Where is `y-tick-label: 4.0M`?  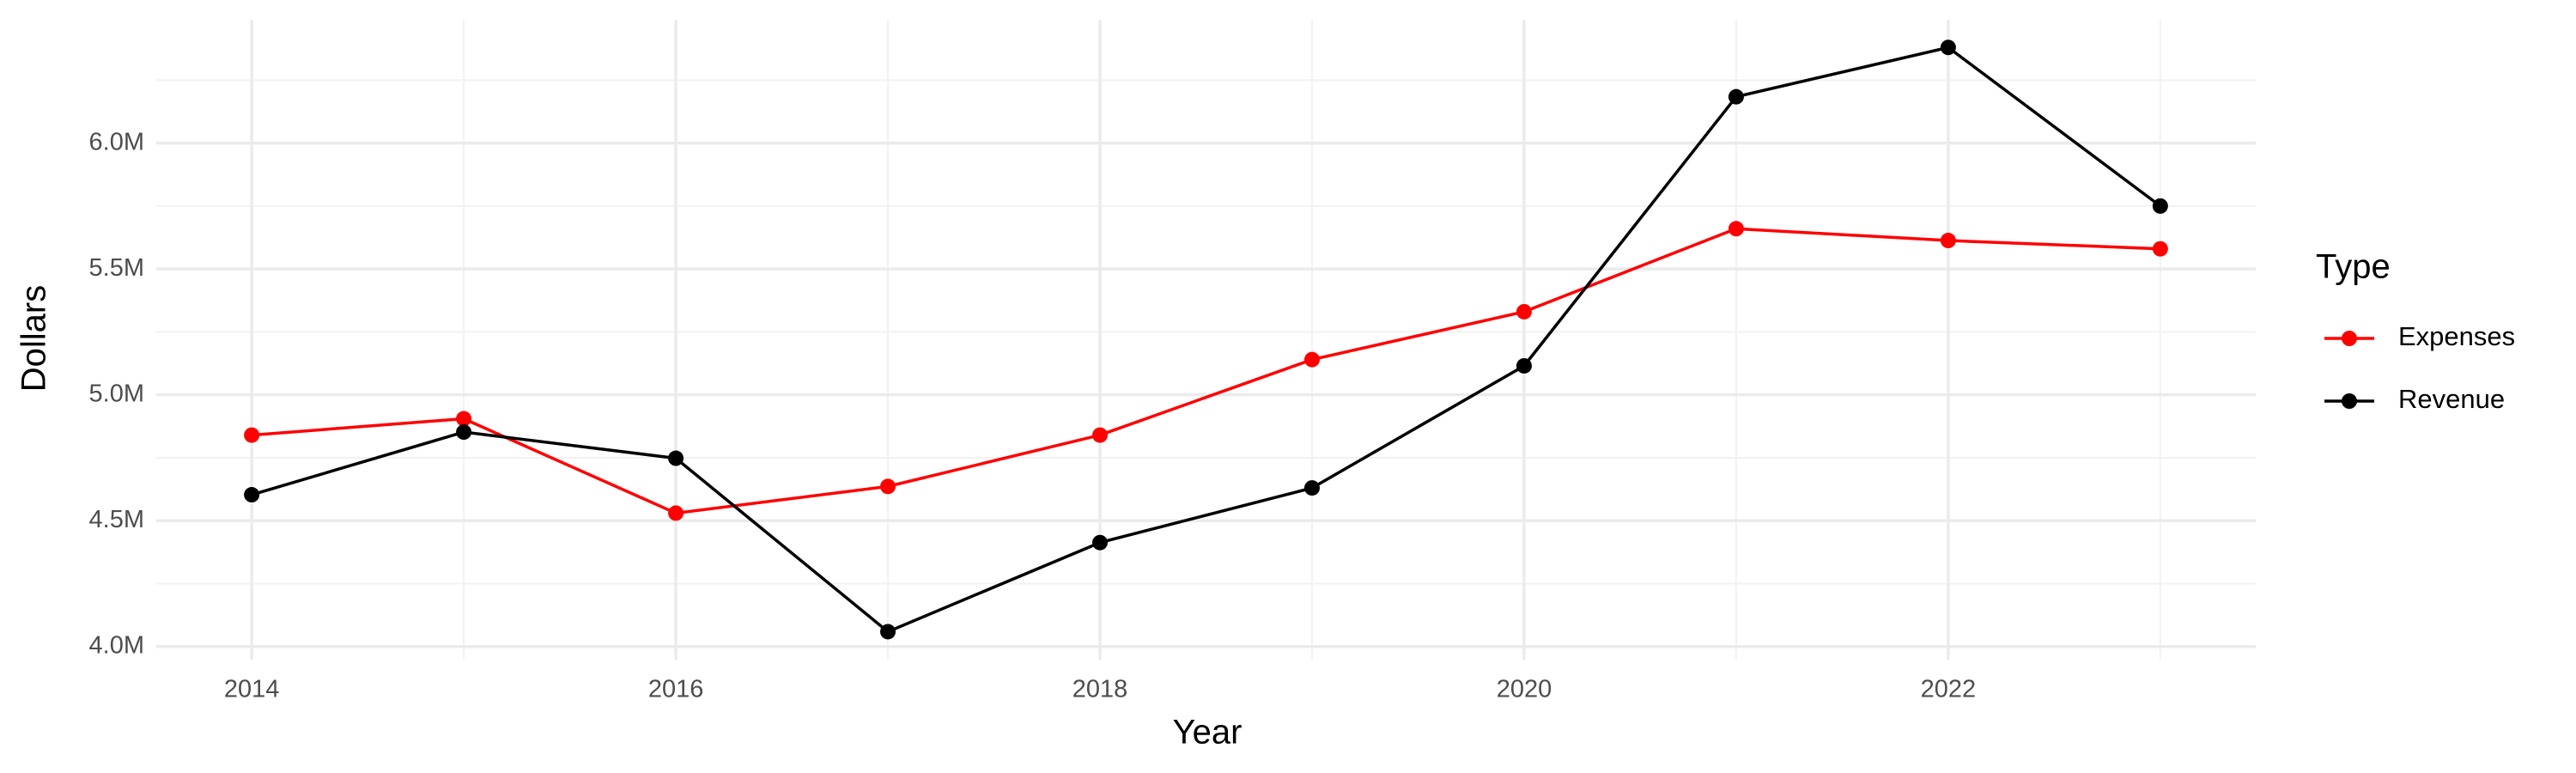
y-tick-label: 4.0M is located at coordinates (117, 645).